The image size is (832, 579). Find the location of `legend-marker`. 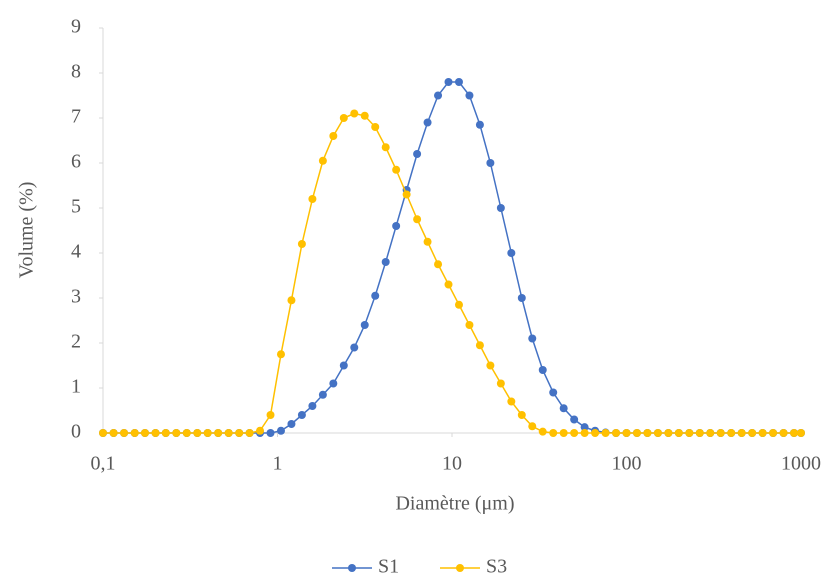

legend-marker is located at coordinates (460, 568).